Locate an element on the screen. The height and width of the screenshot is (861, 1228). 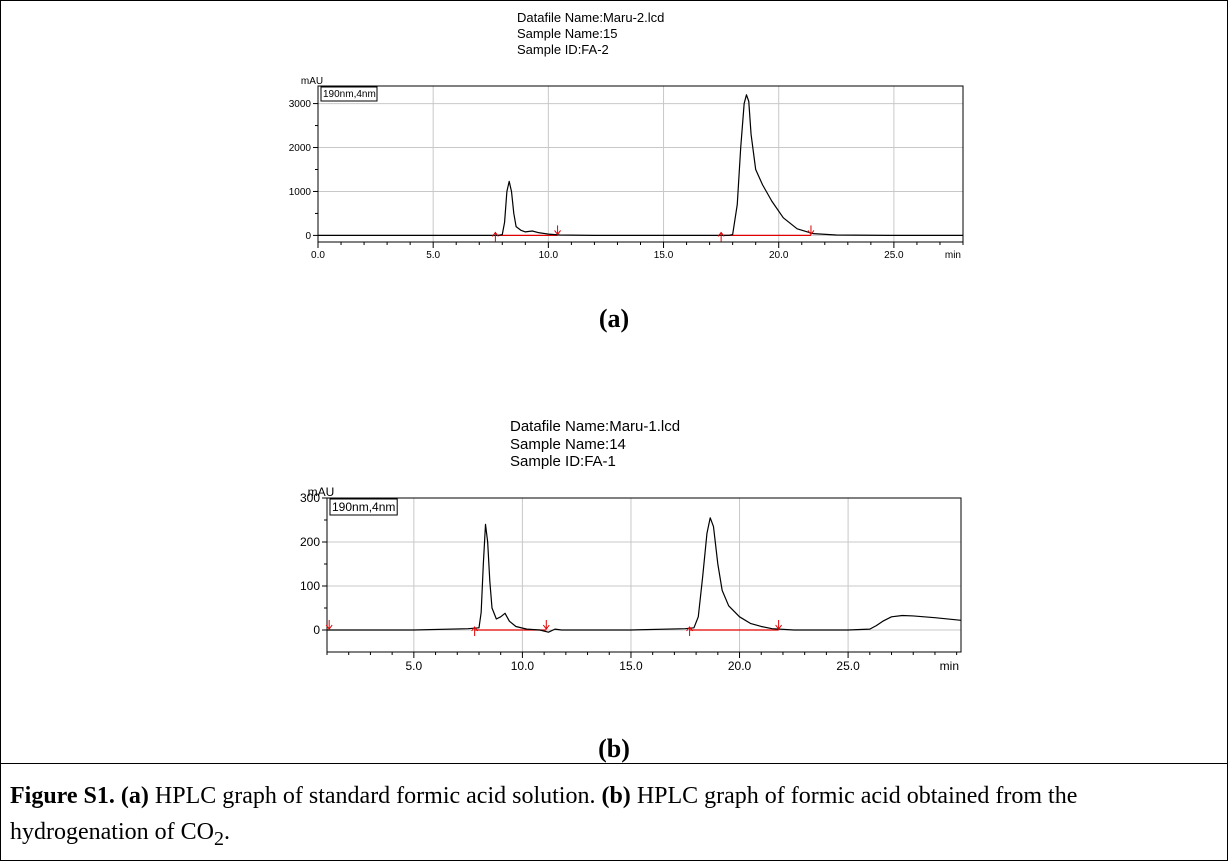
chart-a-x-tick-label: 20.0 is located at coordinates (779, 255).